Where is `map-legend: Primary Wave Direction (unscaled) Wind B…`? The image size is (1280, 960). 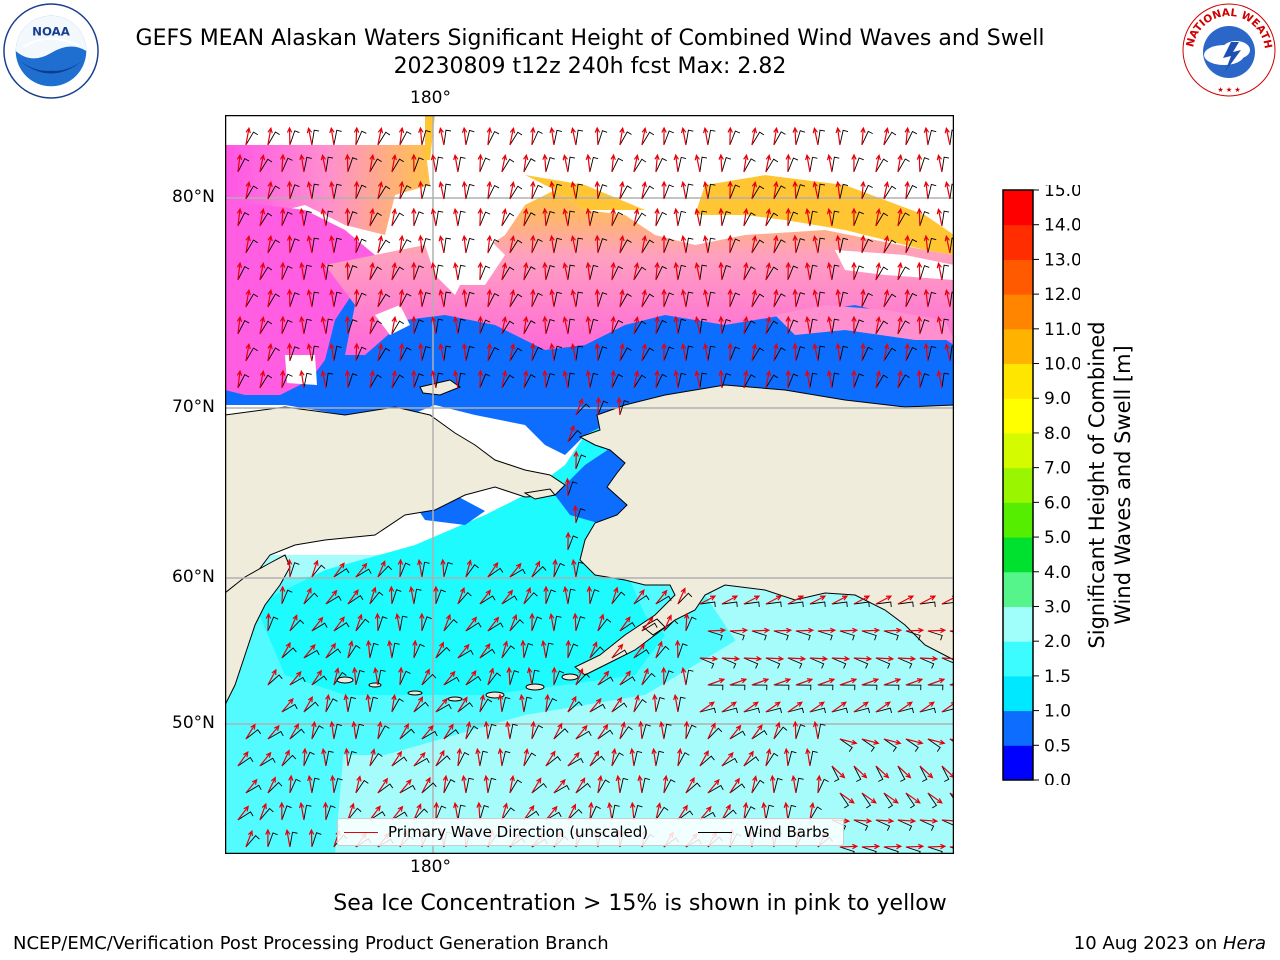 map-legend: Primary Wave Direction (unscaled) Wind B… is located at coordinates (590, 832).